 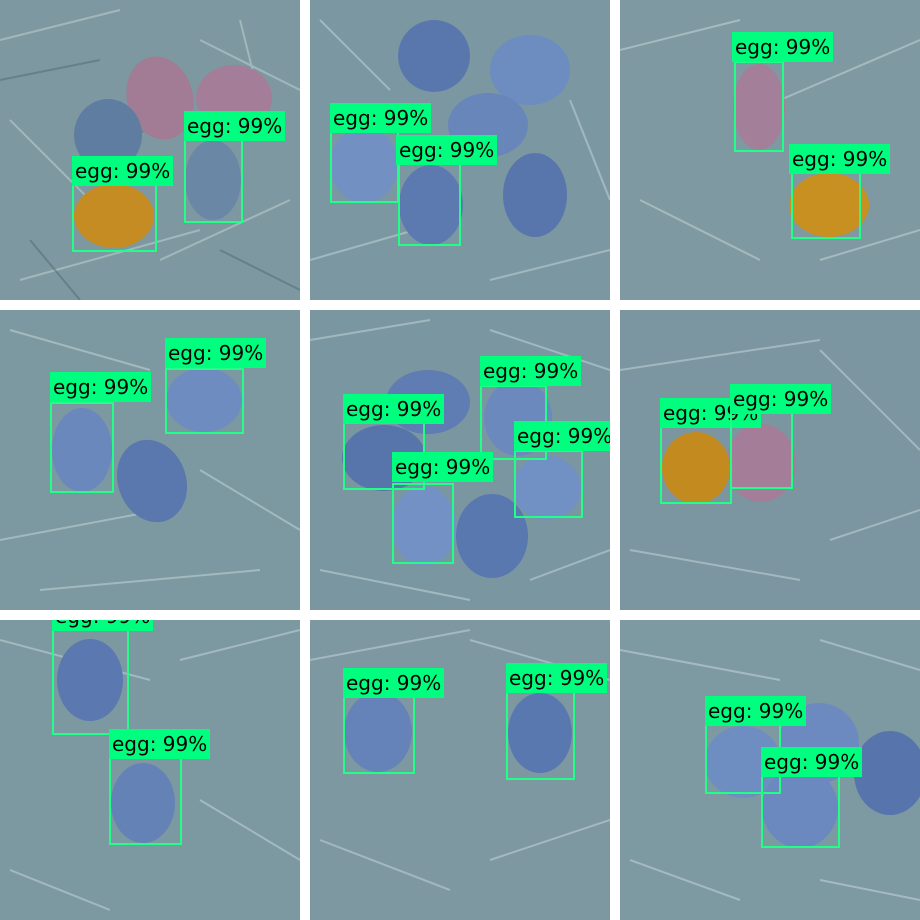 I want to click on tile-2: egg: 99% egg: 99%, so click(x=460, y=150).